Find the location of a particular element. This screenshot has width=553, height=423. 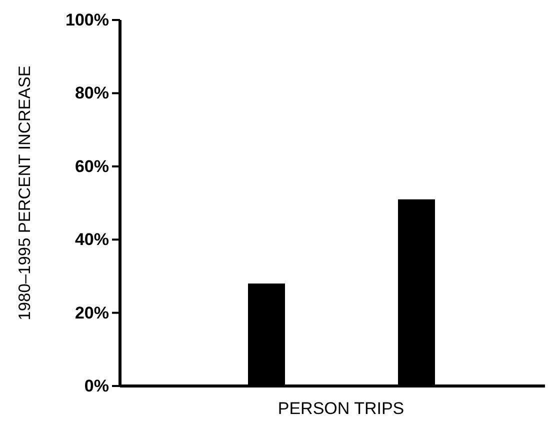

y-axis-title: 1980–1995 PERCENT INCREASE is located at coordinates (25, 193).